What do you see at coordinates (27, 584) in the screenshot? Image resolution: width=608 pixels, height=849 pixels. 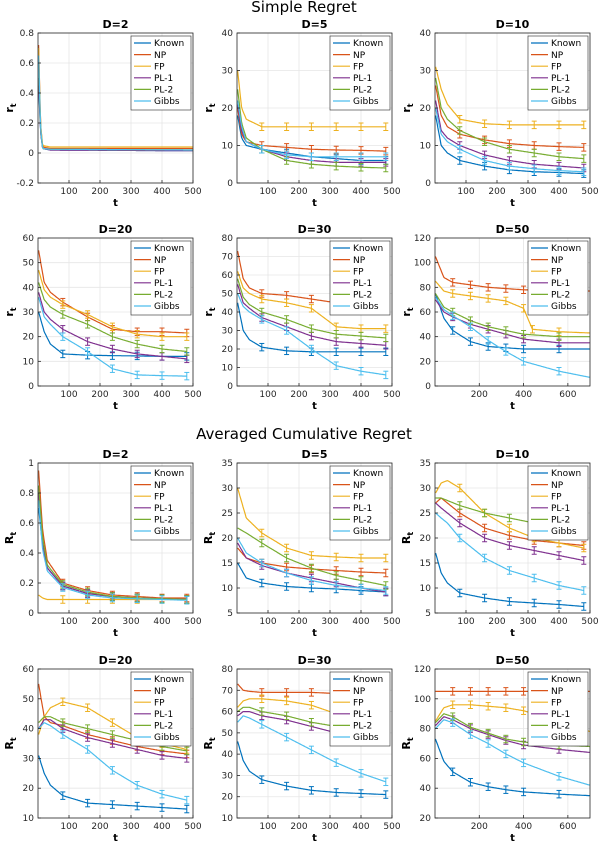 I see `y-tick-label: 0.2` at bounding box center [27, 584].